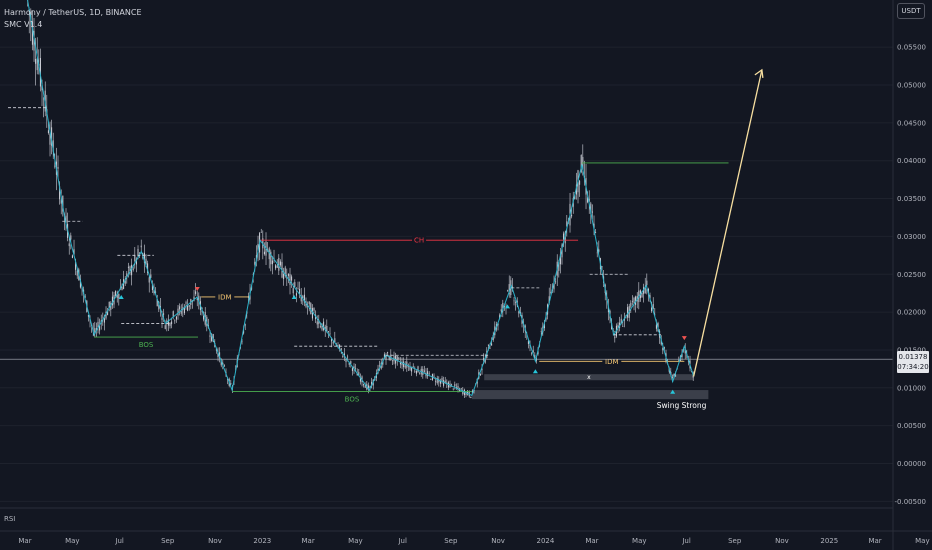  What do you see at coordinates (922, 541) in the screenshot?
I see `x-tick-label: May` at bounding box center [922, 541].